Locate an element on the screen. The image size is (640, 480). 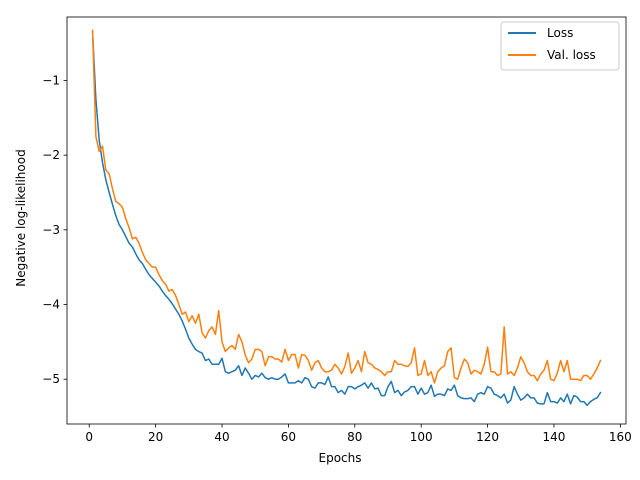
x-tick-label: 60 is located at coordinates (288, 437).